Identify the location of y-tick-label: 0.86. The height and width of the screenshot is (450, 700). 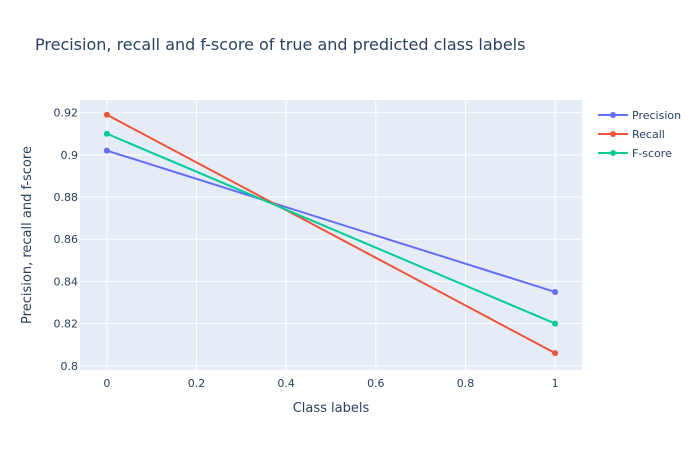
(66, 239).